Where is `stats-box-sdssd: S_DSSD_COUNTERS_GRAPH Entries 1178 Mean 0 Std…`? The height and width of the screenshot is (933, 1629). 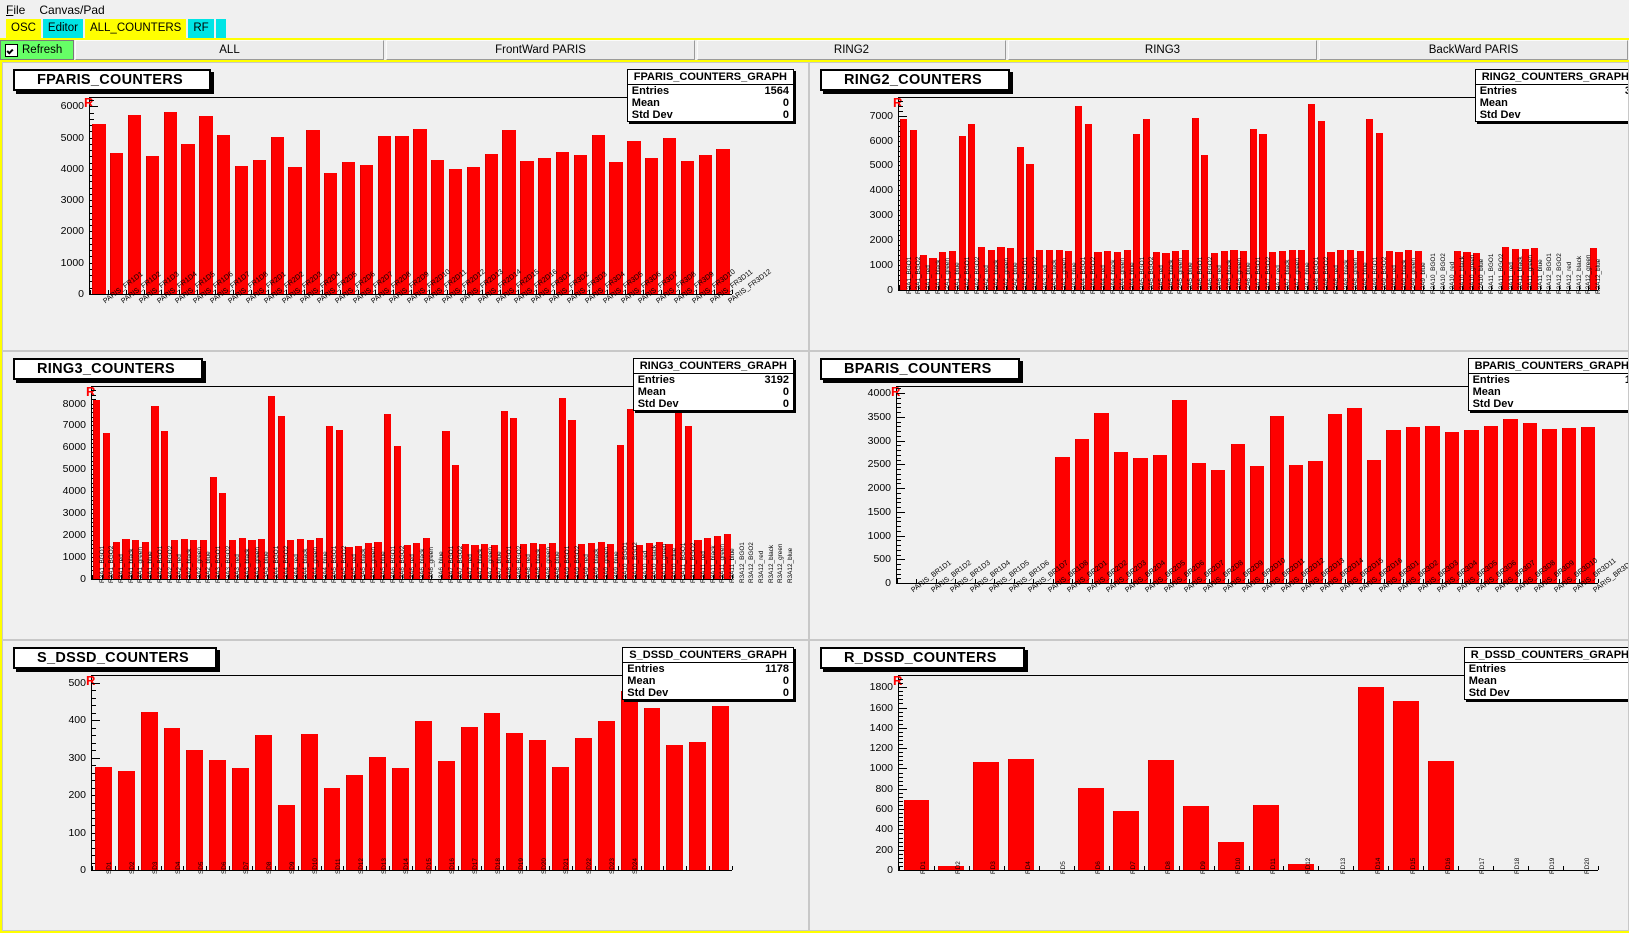 stats-box-sdssd: S_DSSD_COUNTERS_GRAPH Entries 1178 Mean 0 Std… is located at coordinates (708, 673).